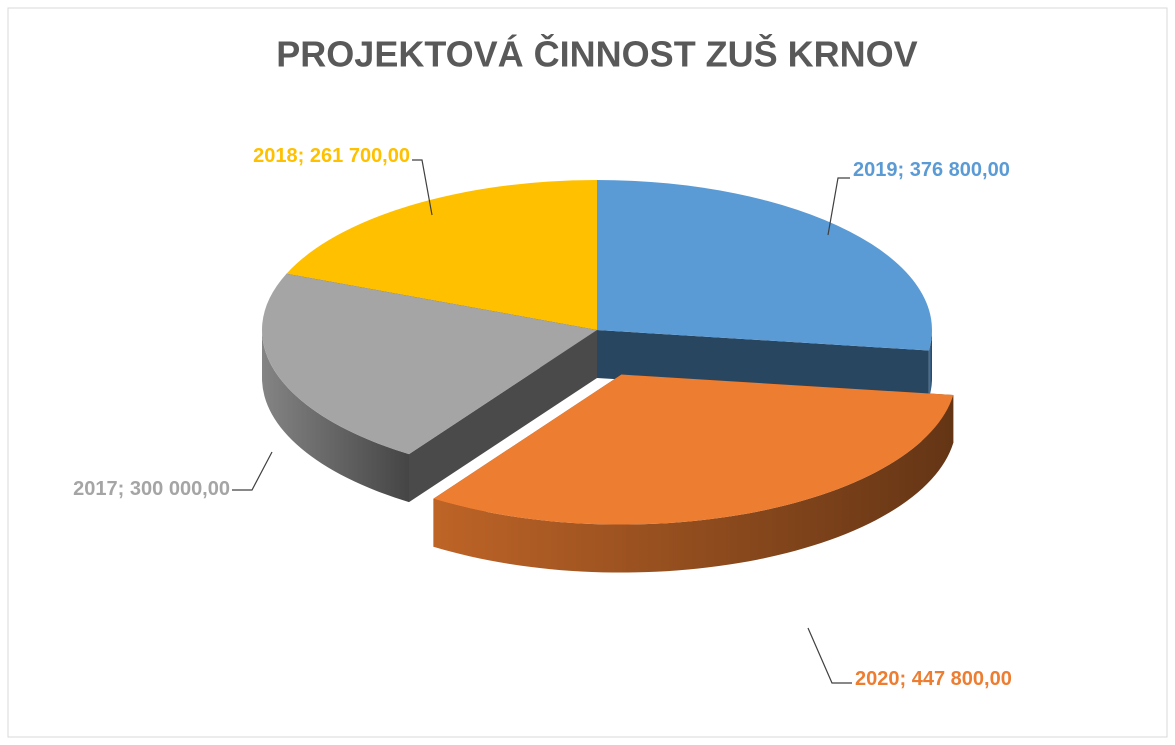 The image size is (1175, 745). I want to click on label-value: 261 700,00, so click(360, 156).